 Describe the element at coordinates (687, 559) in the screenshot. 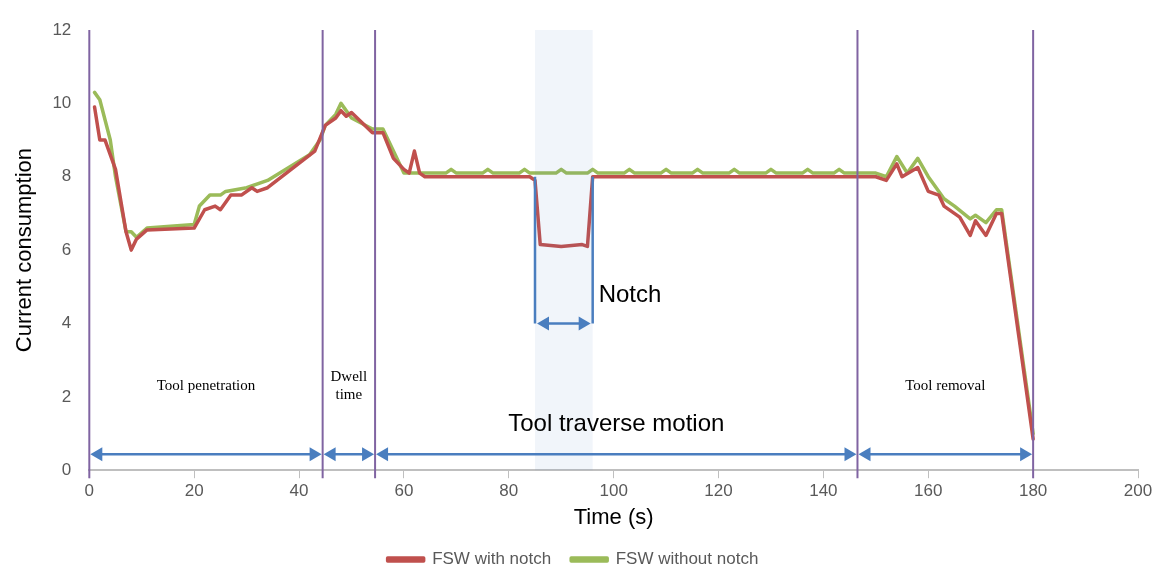

I see `legend-label: FSW without notch` at that location.